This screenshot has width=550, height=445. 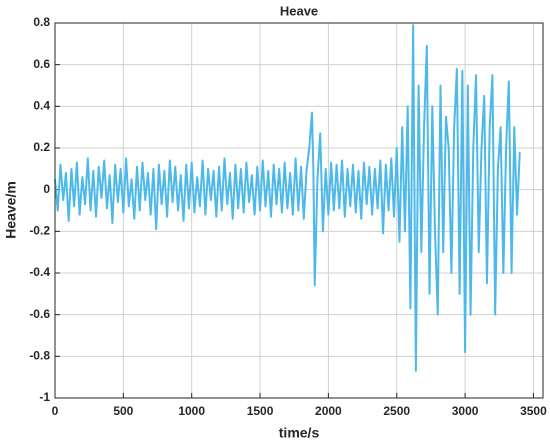 What do you see at coordinates (41, 147) in the screenshot?
I see `y-tick-label: 0.2` at bounding box center [41, 147].